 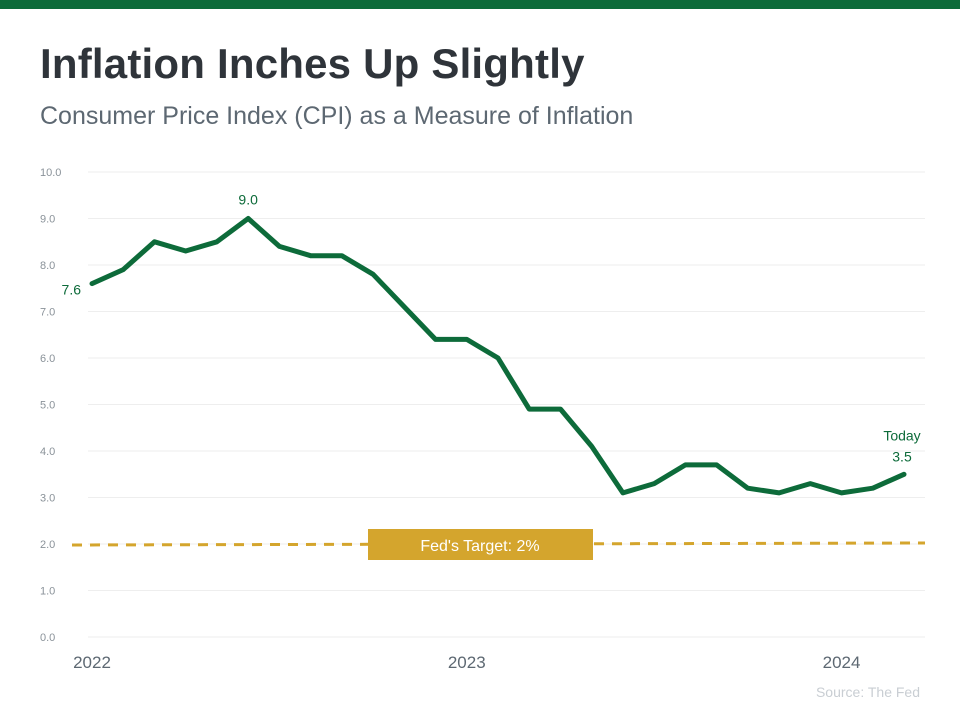 I want to click on y-tick-label: 1.0, so click(x=47, y=592).